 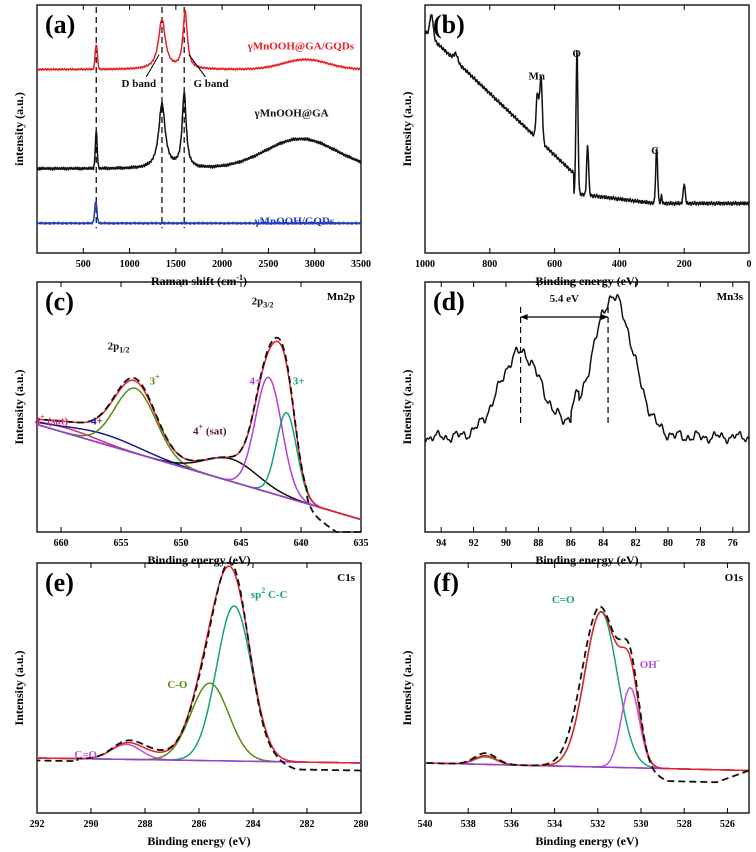 I want to click on series-survey, so click(x=587, y=110).